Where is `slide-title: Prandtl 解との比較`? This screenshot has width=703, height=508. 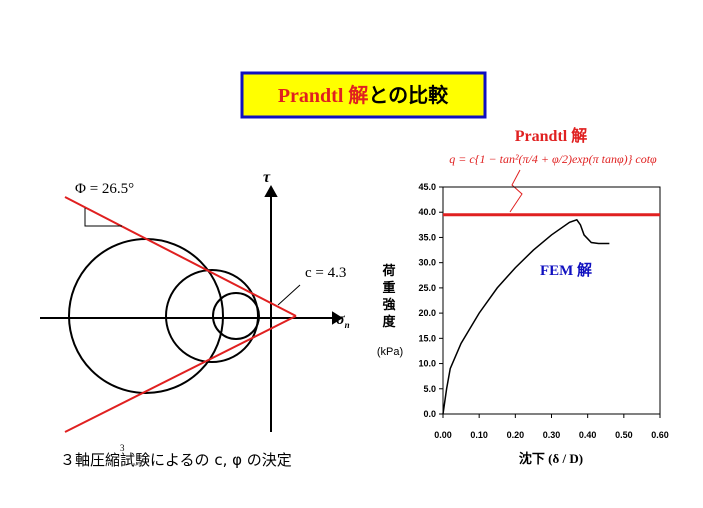 slide-title: Prandtl 解との比較 is located at coordinates (363, 95).